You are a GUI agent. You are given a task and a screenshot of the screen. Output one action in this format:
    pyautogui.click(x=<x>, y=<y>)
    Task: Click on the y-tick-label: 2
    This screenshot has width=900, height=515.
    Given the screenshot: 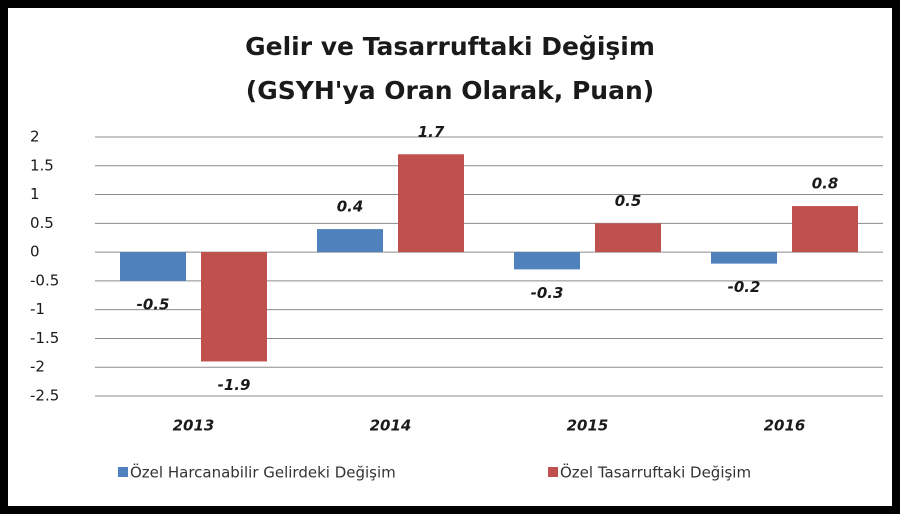 What is the action you would take?
    pyautogui.click(x=35, y=137)
    